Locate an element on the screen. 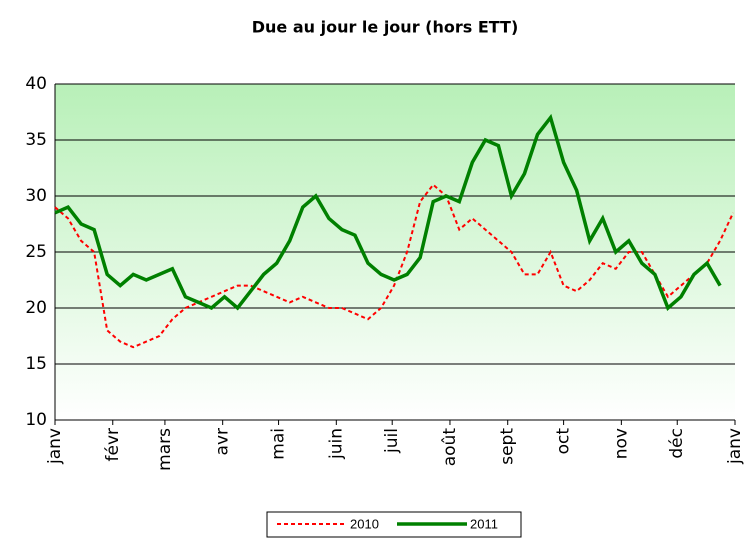 This screenshot has height=540, width=749. x-tick-label: juil is located at coordinates (392, 441).